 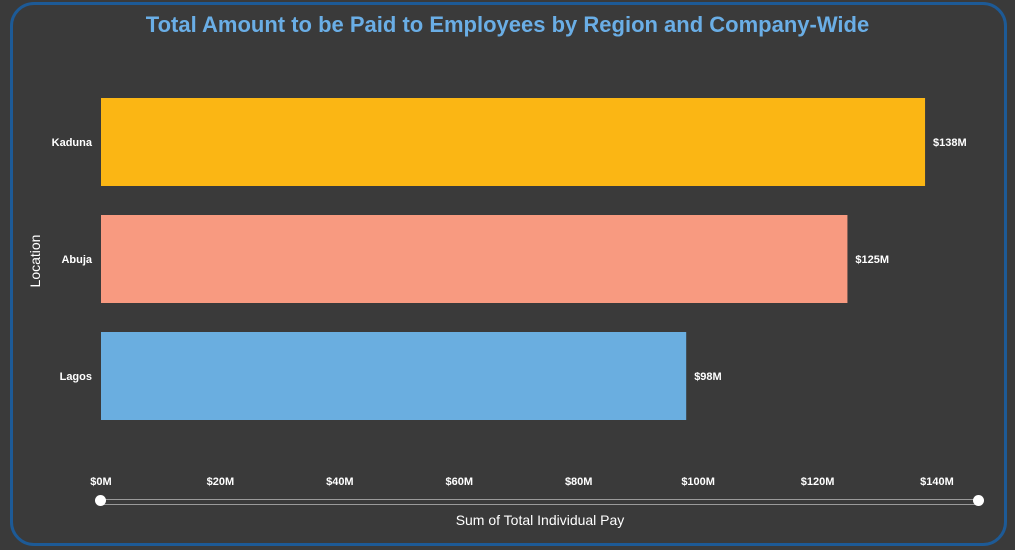 I want to click on x-tick-label: $40M, so click(x=340, y=482).